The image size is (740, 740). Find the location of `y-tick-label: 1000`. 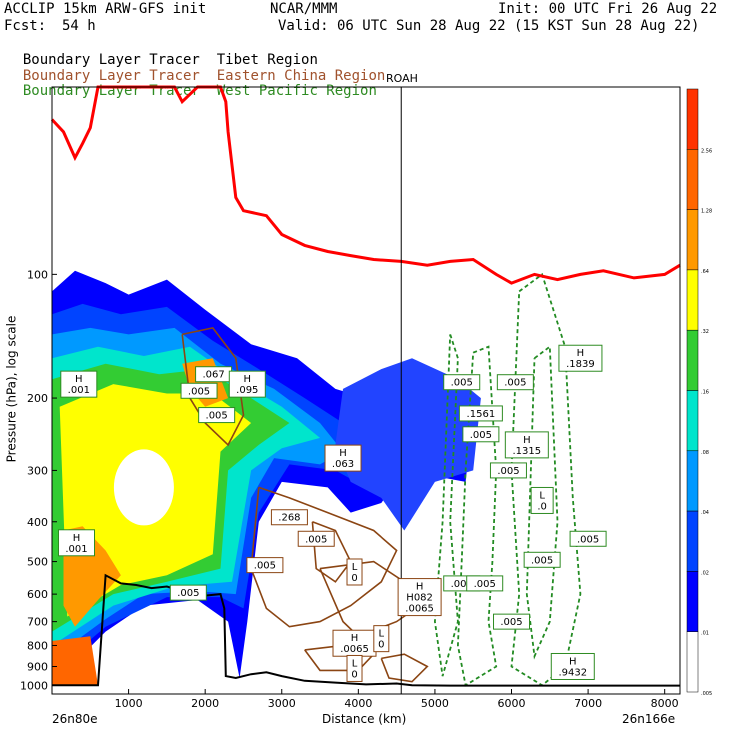

y-tick-label: 1000 is located at coordinates (34, 685).